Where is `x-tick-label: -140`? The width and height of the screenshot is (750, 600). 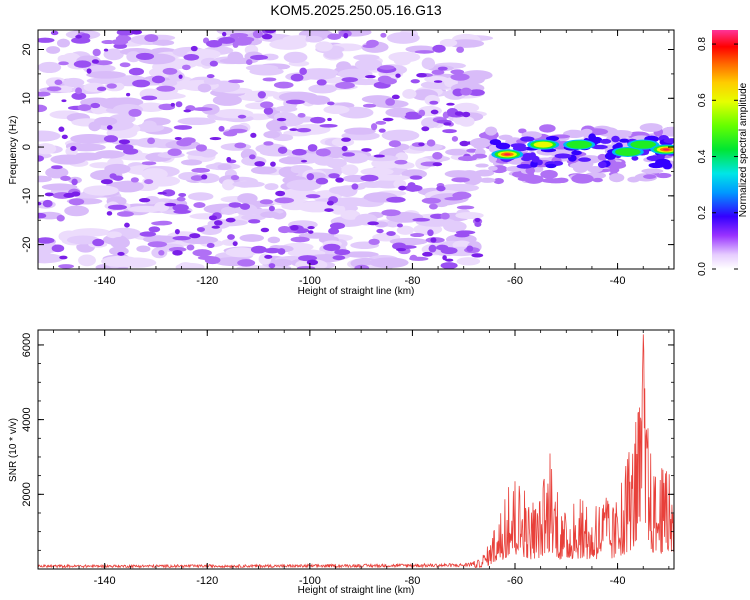
x-tick-label: -140 is located at coordinates (105, 581).